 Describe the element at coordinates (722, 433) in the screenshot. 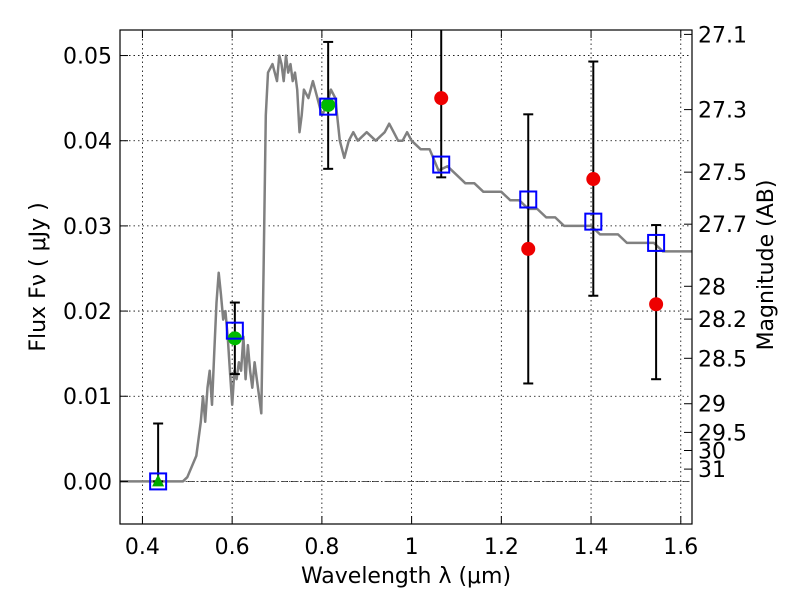

I see `magnitude-tick-label: 29.5` at that location.